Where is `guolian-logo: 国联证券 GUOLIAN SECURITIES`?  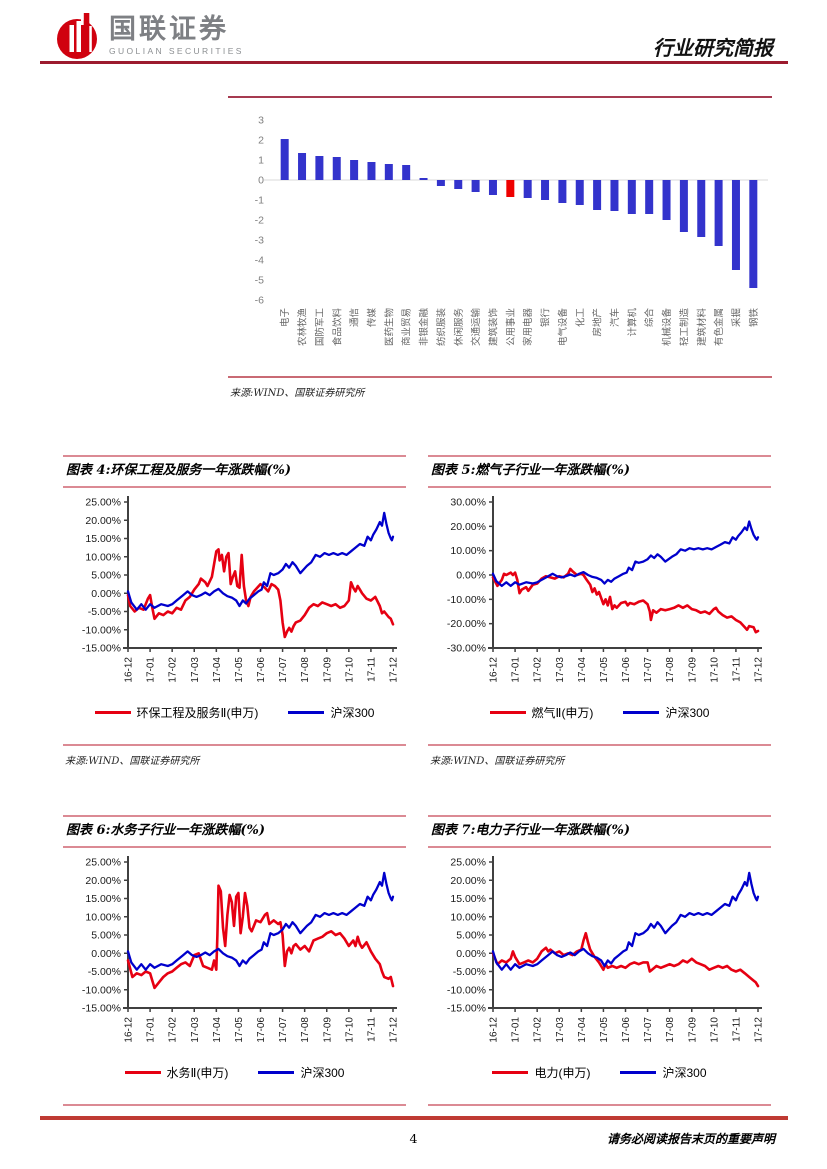
guolian-logo: 国联证券 GUOLIAN SECURITIES is located at coordinates (150, 36).